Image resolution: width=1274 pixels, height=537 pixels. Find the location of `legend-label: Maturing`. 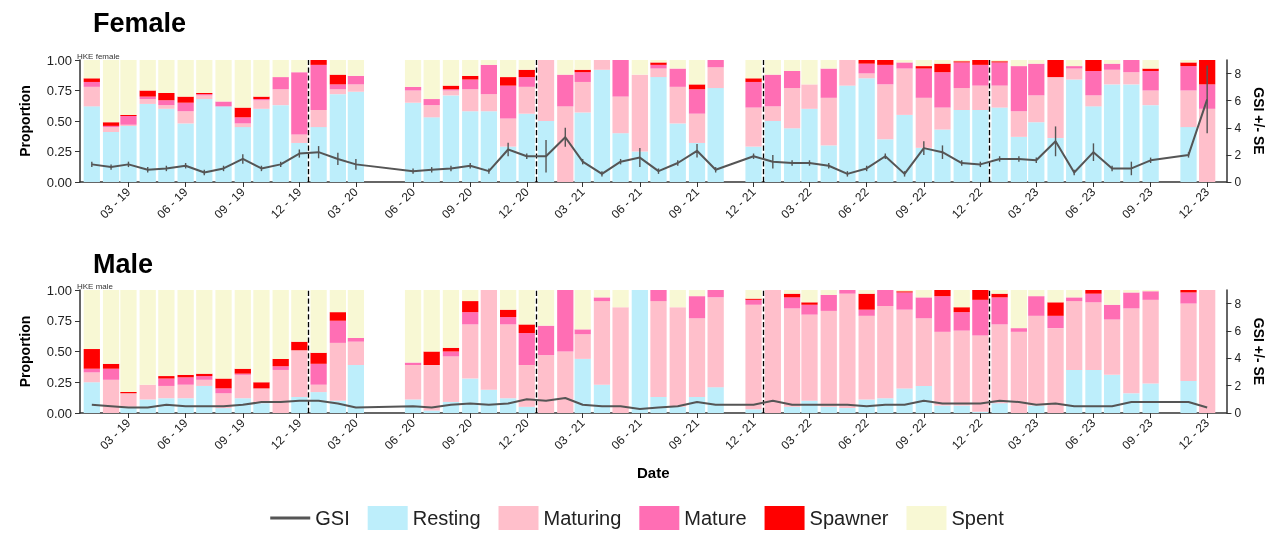

legend-label: Maturing is located at coordinates (582, 518).